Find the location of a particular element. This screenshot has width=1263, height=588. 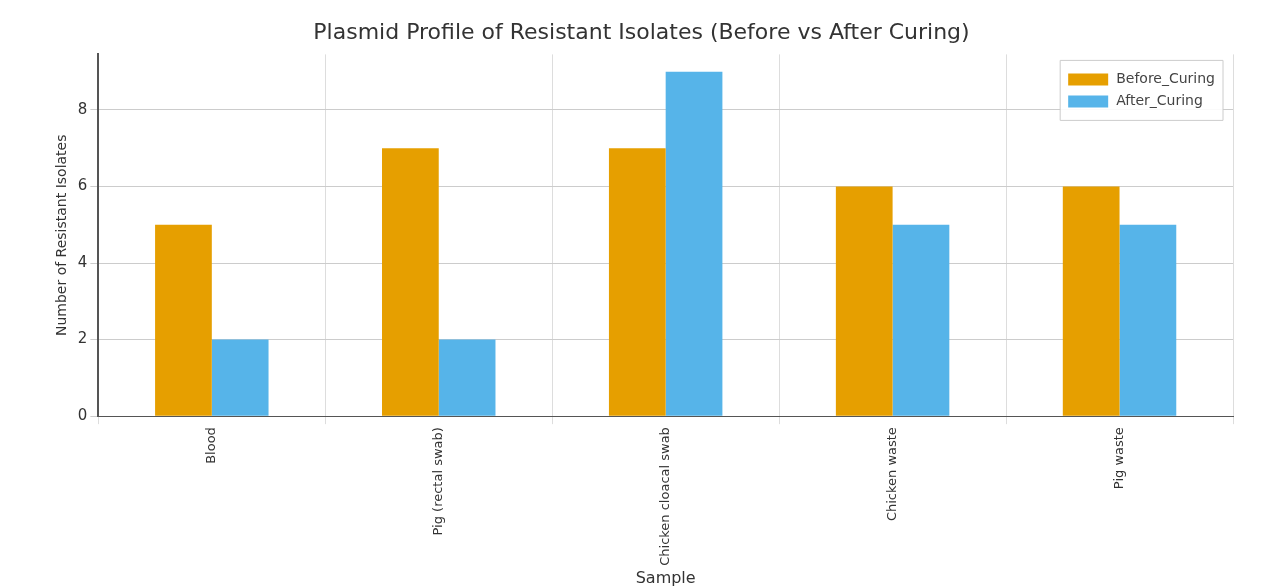

x-tick-label: Pig waste is located at coordinates (1118, 458).